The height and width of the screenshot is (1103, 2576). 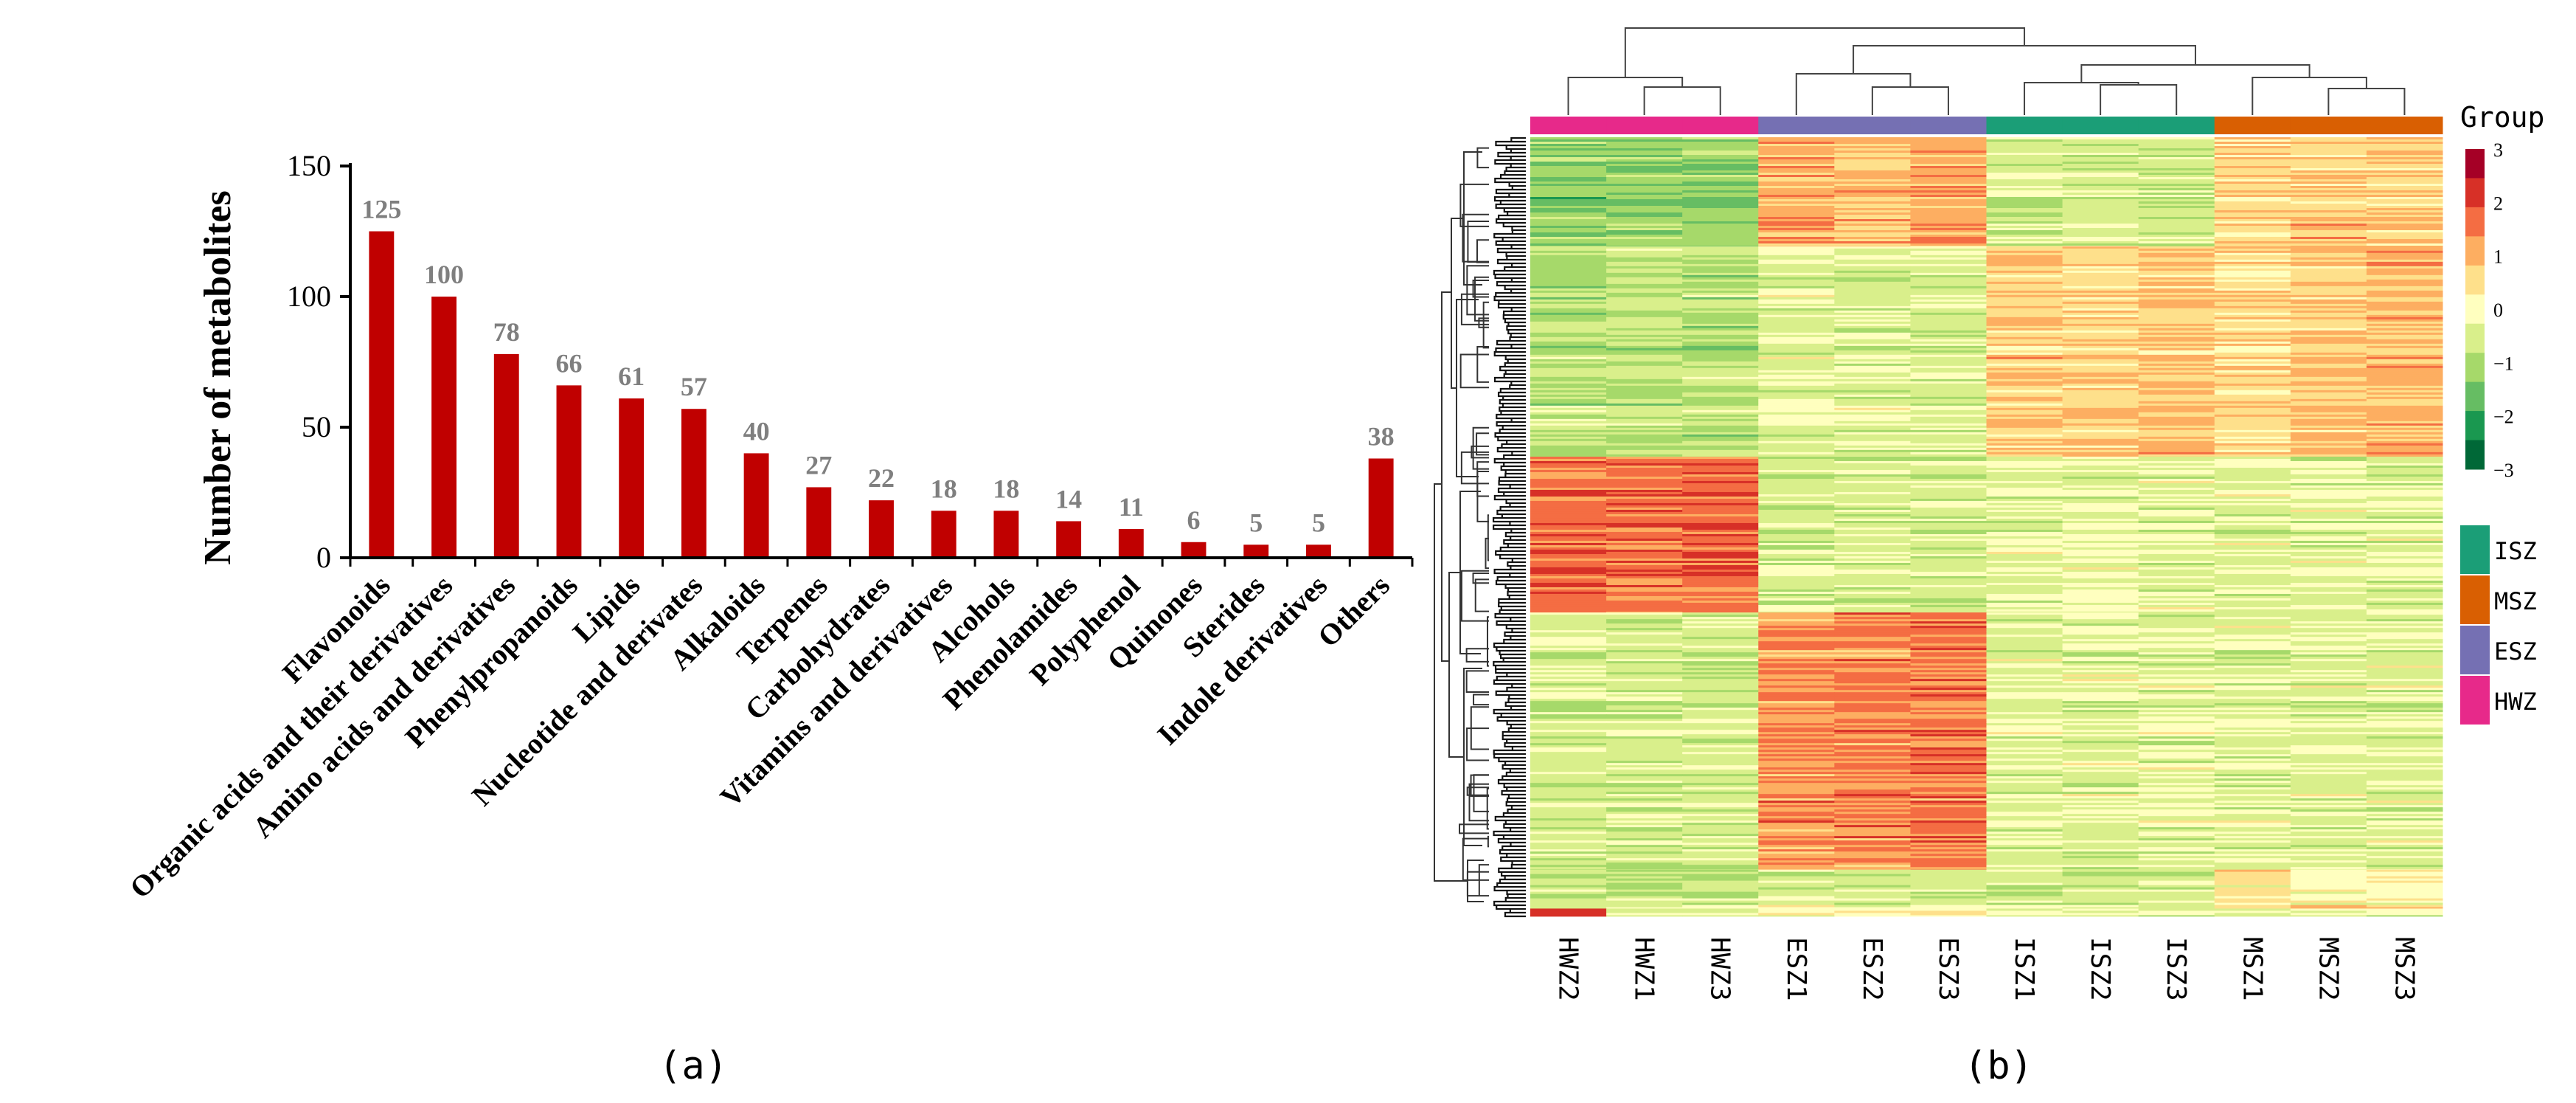 What do you see at coordinates (382, 394) in the screenshot?
I see `bar` at bounding box center [382, 394].